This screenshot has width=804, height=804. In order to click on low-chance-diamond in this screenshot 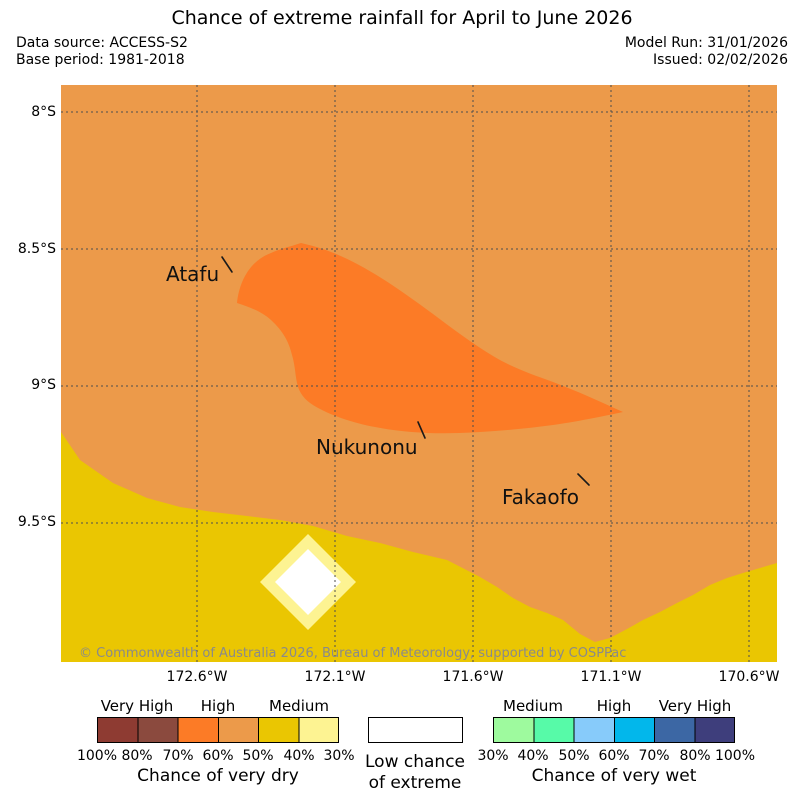, I will do `click(308, 582)`.